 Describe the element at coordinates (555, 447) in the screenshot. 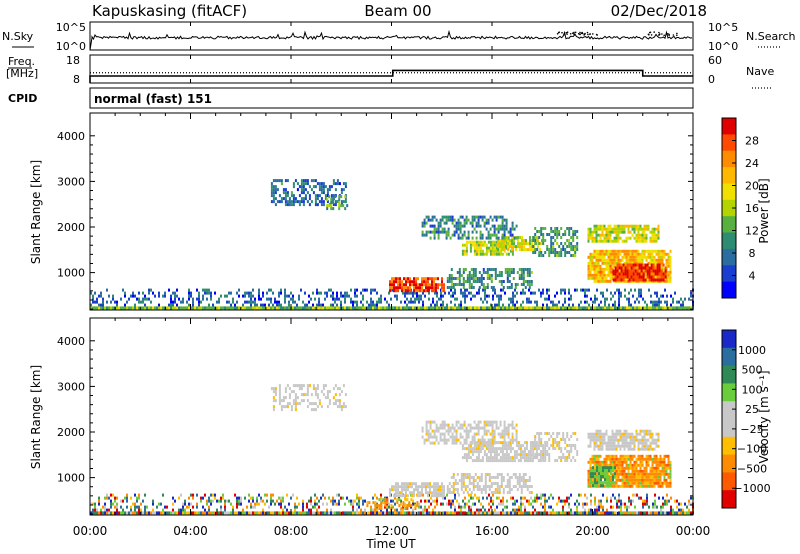

I see `echo-region` at that location.